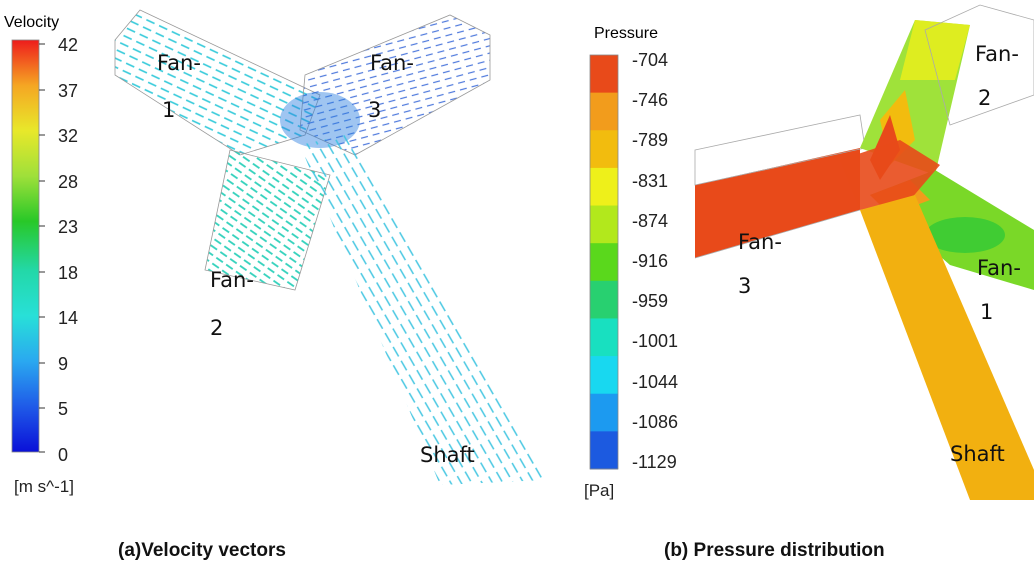 The image size is (1034, 567). What do you see at coordinates (68, 90) in the screenshot?
I see `velocity-tick-label: 37` at bounding box center [68, 90].